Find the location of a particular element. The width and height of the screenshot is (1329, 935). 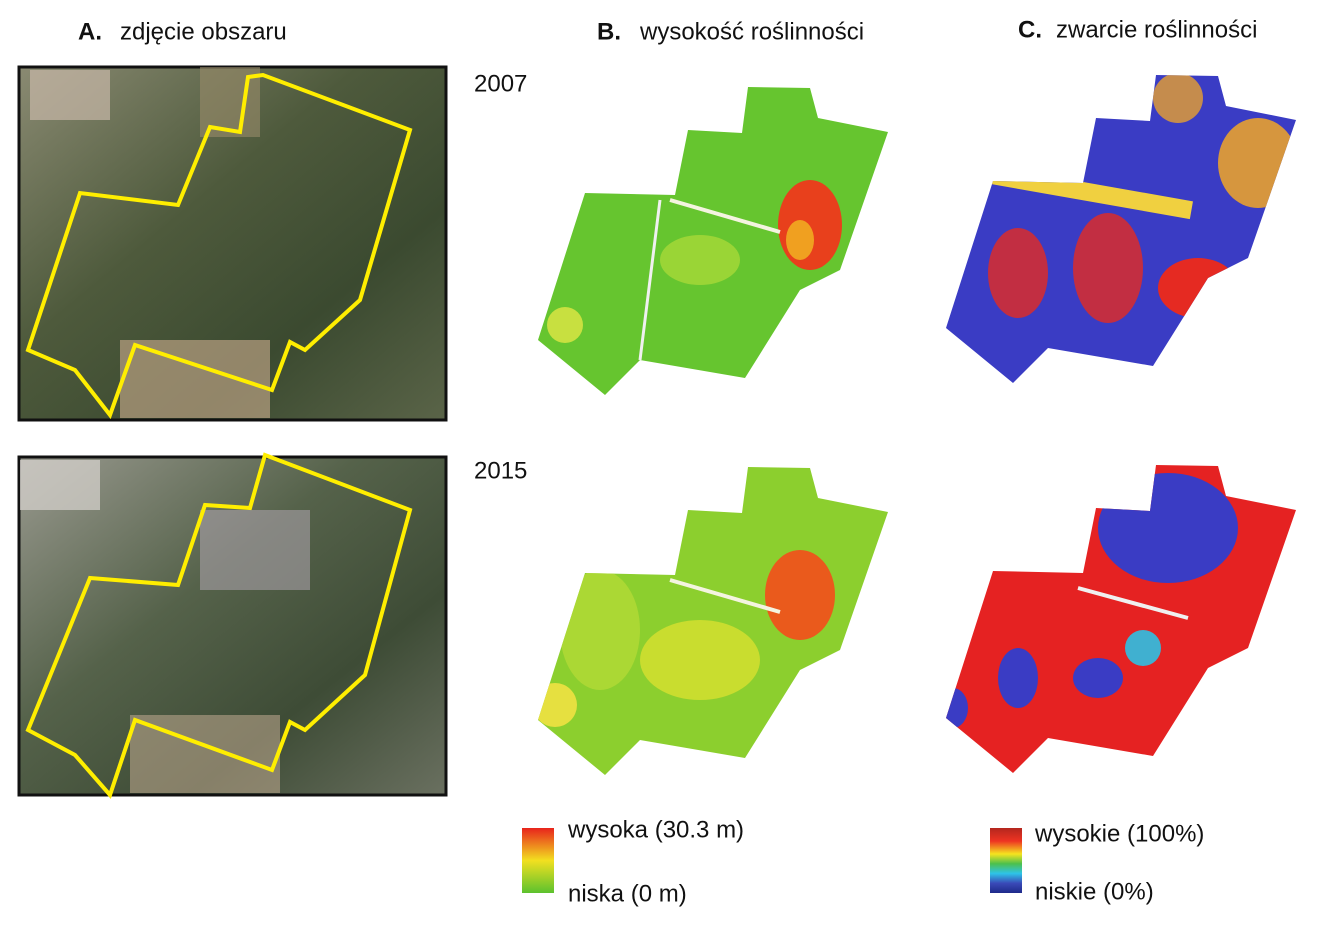

legend-label: wysoka (30.3 m) is located at coordinates (655, 829).